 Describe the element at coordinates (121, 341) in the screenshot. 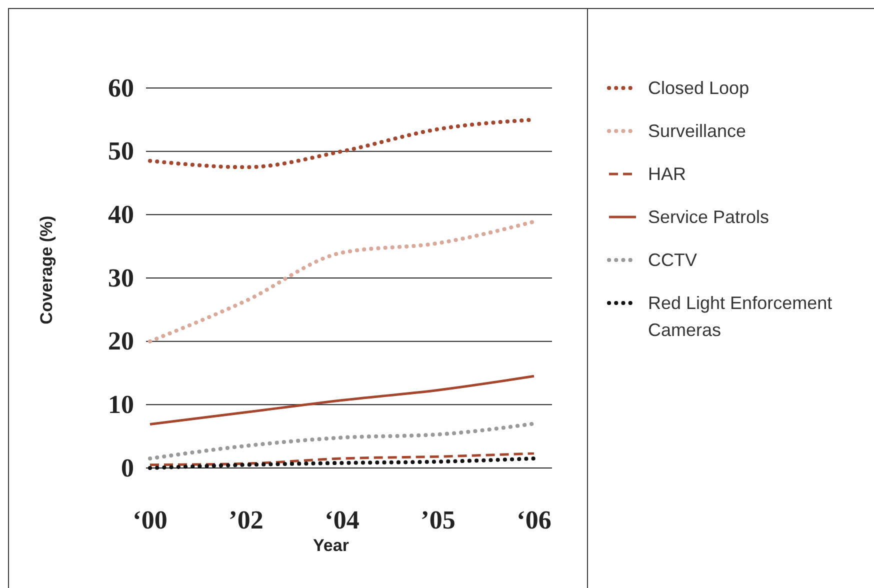

I see `y-tick-label: 20` at that location.